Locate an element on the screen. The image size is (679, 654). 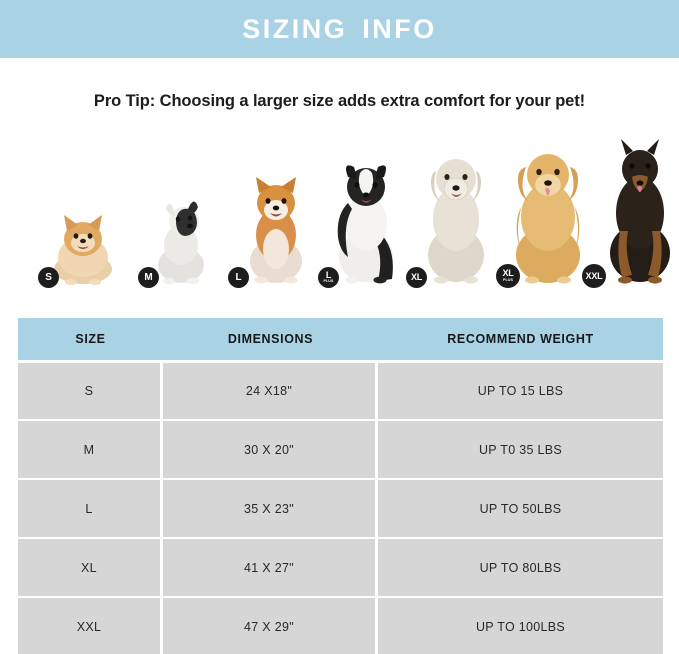
cell-dimensions: 24 X18" is located at coordinates (270, 391).